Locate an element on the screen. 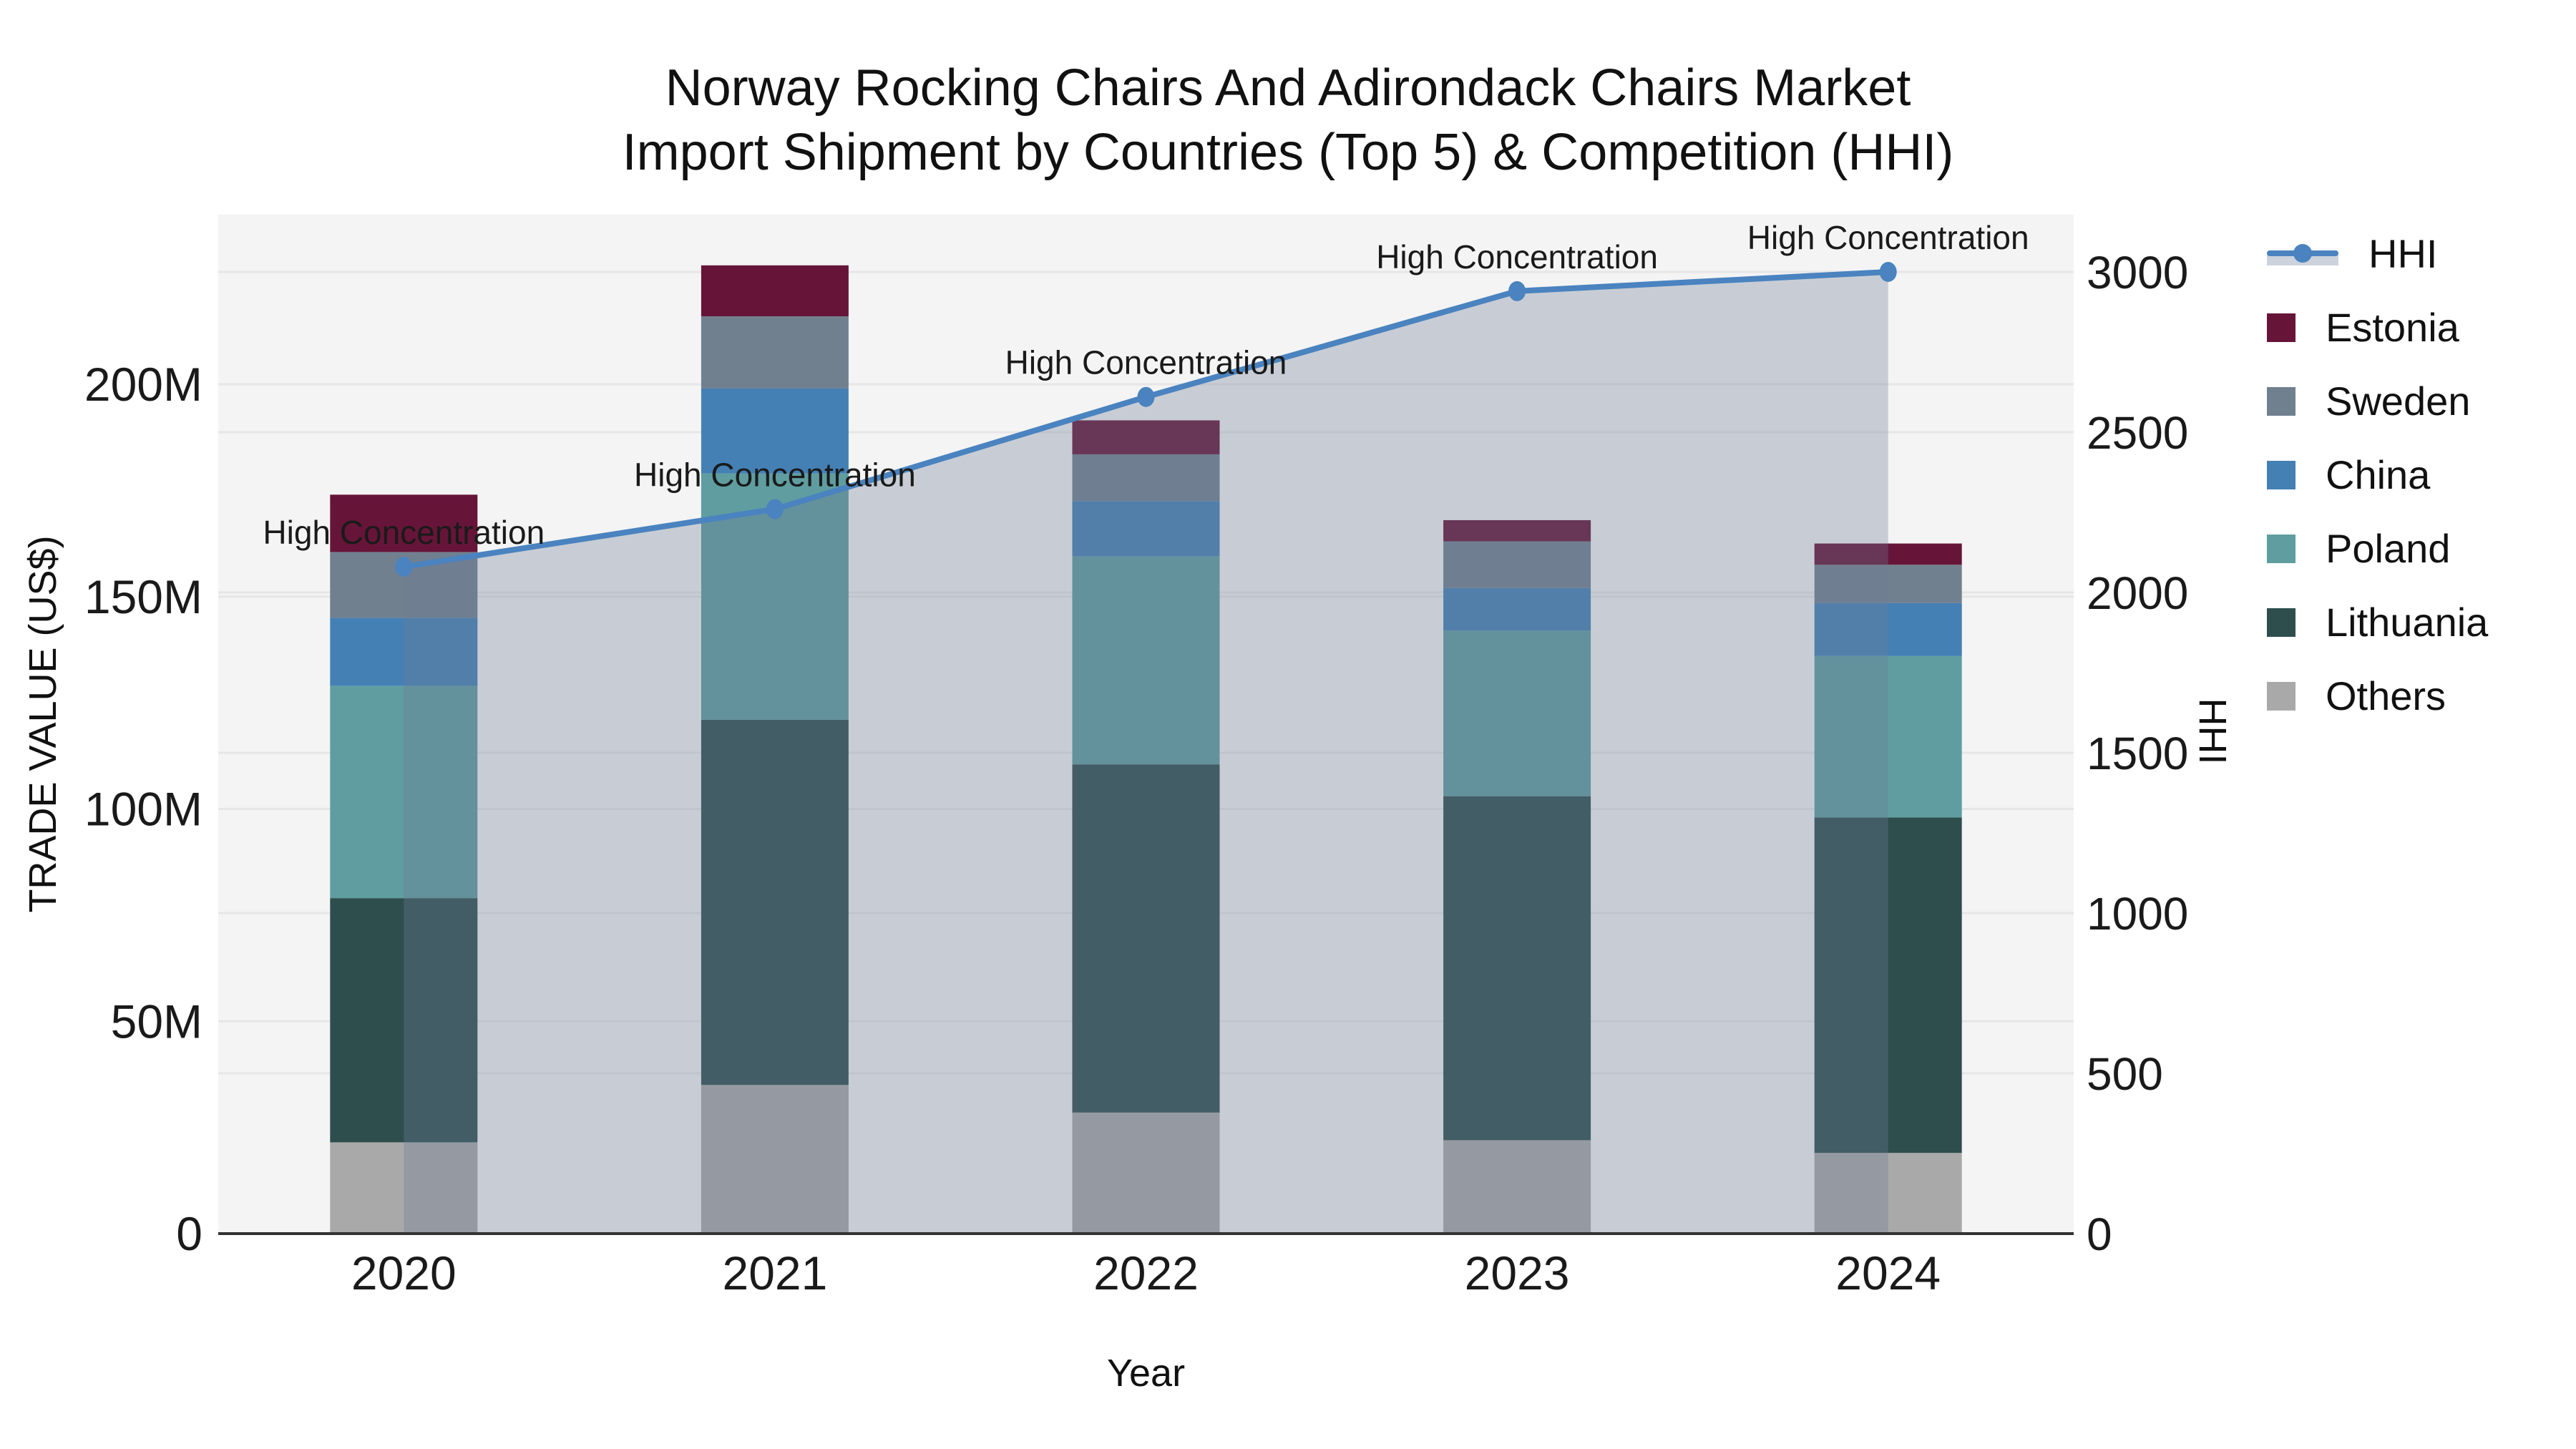  legend-item-others: Others is located at coordinates (2377, 696).